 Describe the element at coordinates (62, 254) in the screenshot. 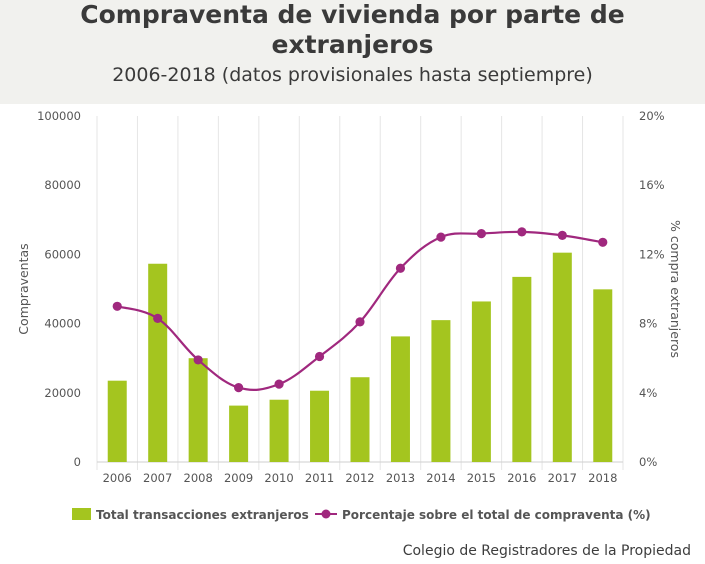

I see `y-tick-label: 60000` at that location.